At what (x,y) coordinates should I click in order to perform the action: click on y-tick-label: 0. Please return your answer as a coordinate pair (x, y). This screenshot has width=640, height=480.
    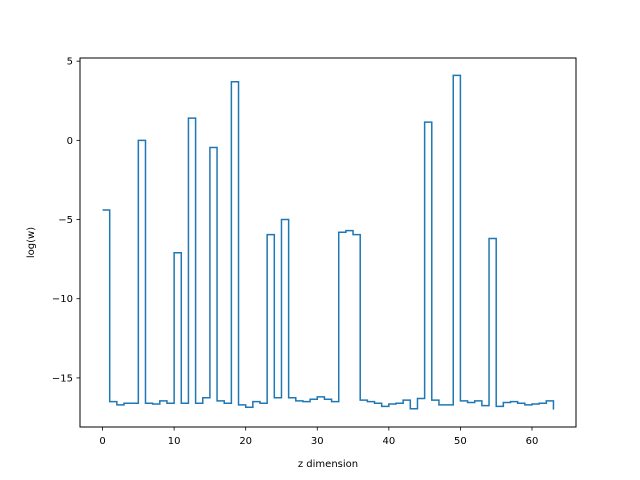
    Looking at the image, I should click on (70, 141).